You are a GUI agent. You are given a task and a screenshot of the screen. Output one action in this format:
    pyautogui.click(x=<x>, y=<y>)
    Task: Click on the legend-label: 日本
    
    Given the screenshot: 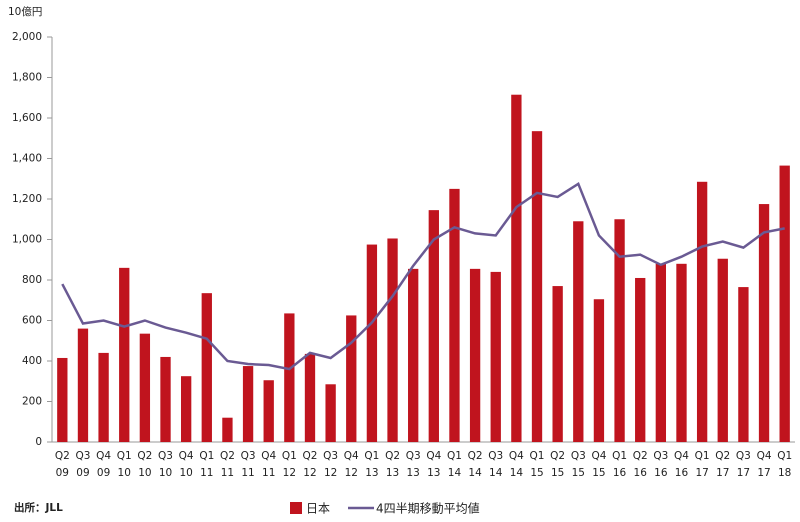 What is the action you would take?
    pyautogui.click(x=318, y=509)
    